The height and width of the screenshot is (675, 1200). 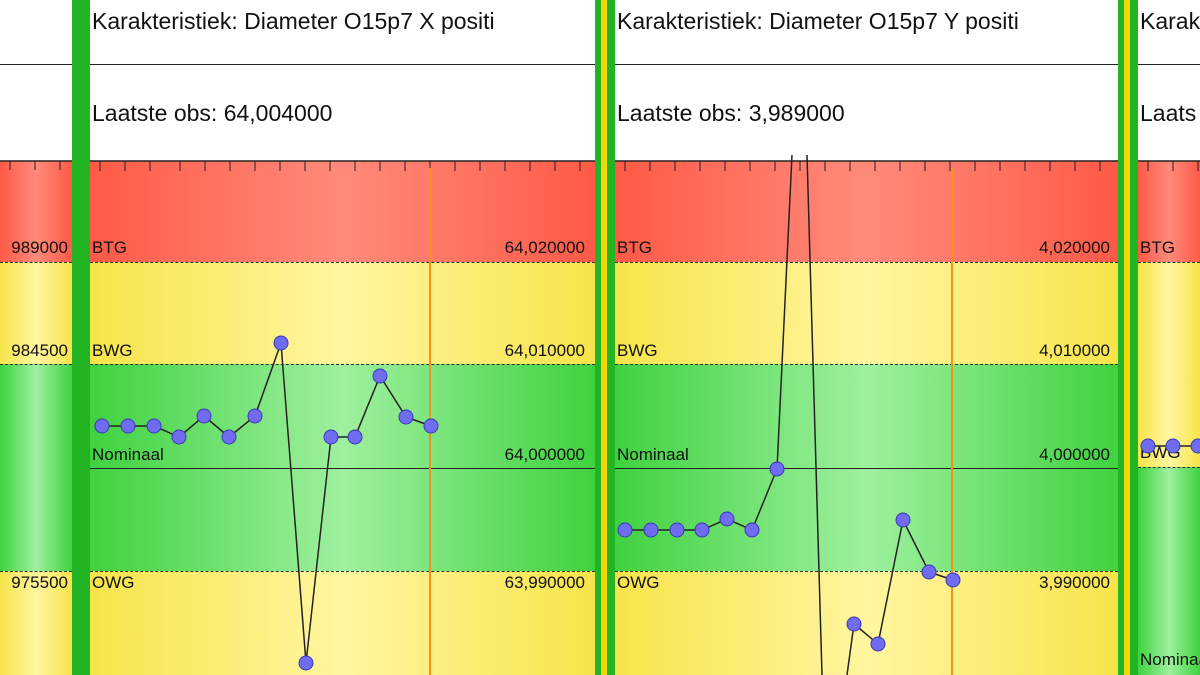 What do you see at coordinates (544, 582) in the screenshot?
I see `owg-value: 63,990000` at bounding box center [544, 582].